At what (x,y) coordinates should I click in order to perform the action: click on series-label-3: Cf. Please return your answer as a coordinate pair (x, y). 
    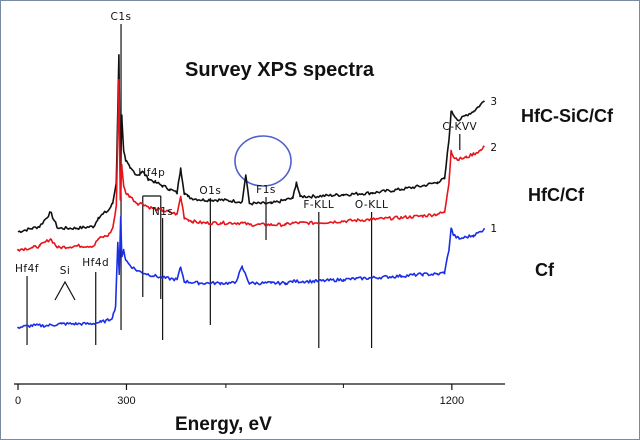
    Looking at the image, I should click on (545, 270).